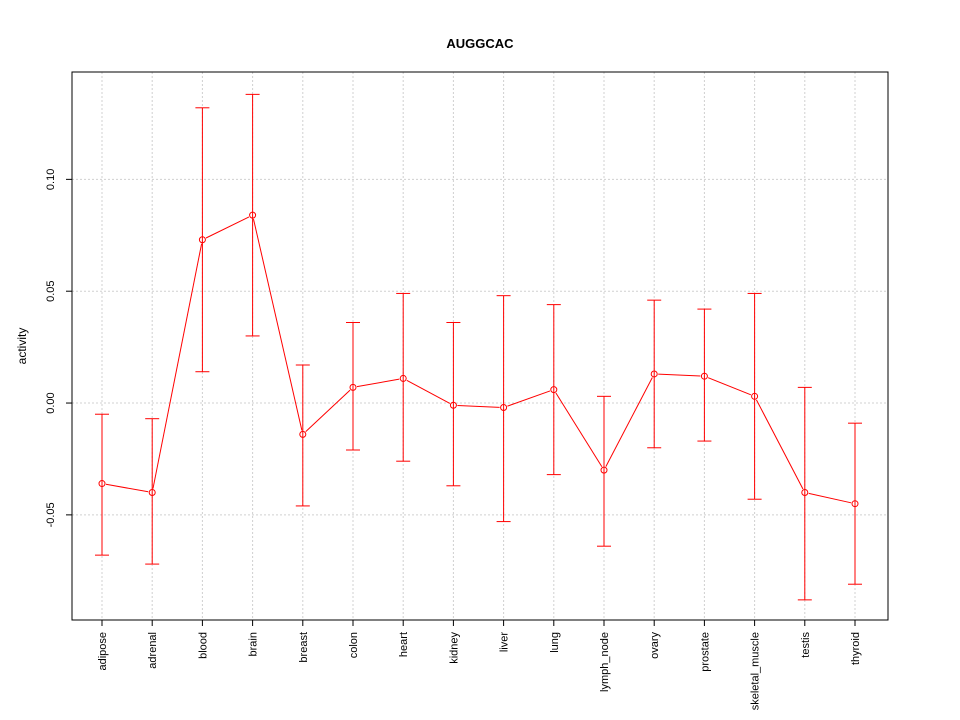 This screenshot has height=720, width=960. What do you see at coordinates (354, 645) in the screenshot?
I see `x-tick-label: colon` at bounding box center [354, 645].